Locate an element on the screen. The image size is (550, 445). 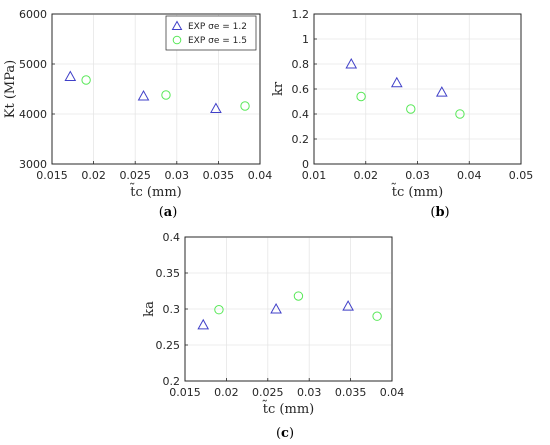
legend: EXP σe = 1.2 EXP σe = 1.5 is located at coordinates (211, 33).